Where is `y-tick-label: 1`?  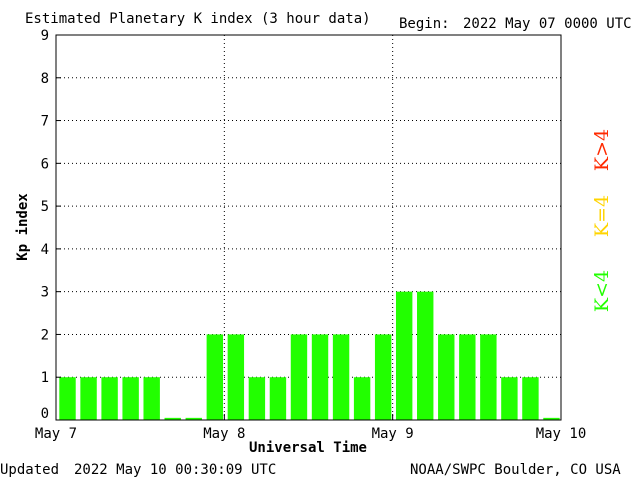 y-tick-label: 1 is located at coordinates (45, 378).